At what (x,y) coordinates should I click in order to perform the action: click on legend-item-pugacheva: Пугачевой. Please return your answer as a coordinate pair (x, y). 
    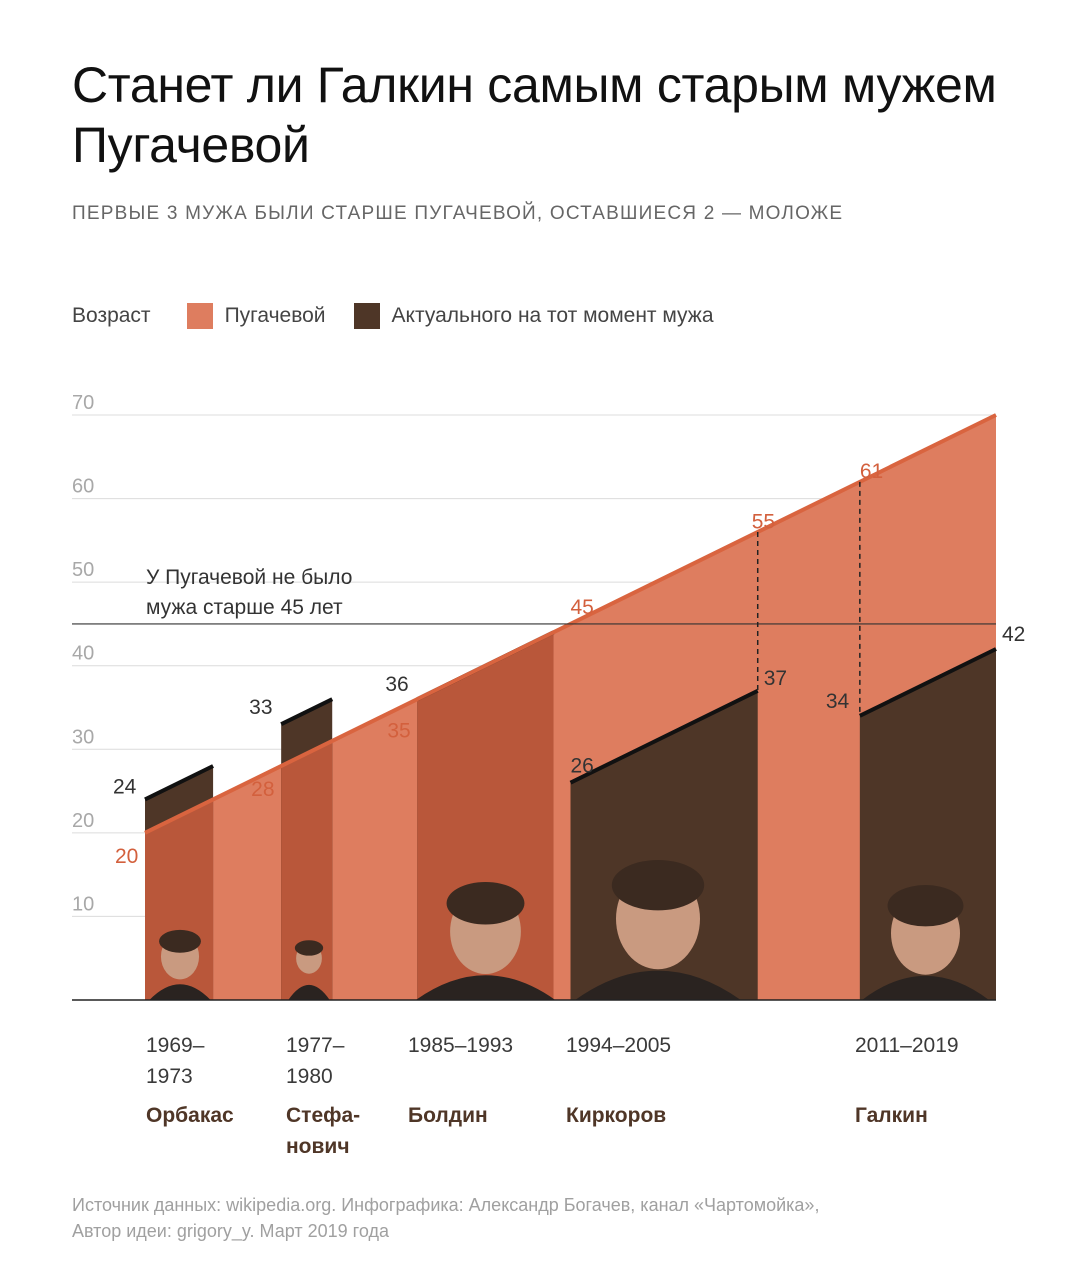
    Looking at the image, I should click on (256, 316).